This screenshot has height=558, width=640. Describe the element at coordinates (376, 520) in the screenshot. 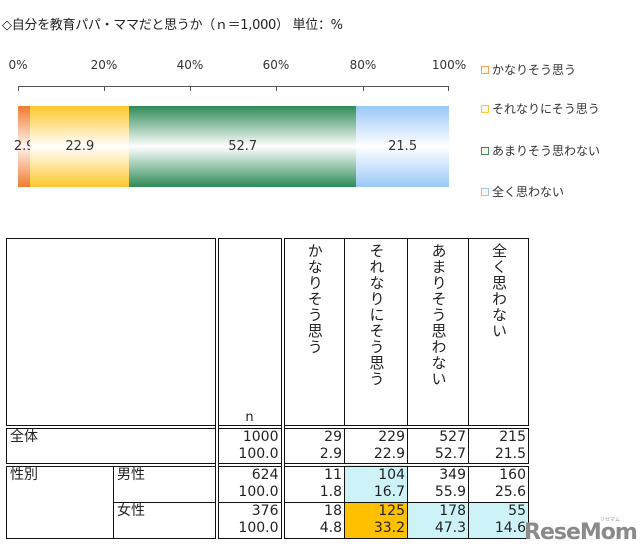

I see `data-cell-highlight-high: 125 33.2` at that location.